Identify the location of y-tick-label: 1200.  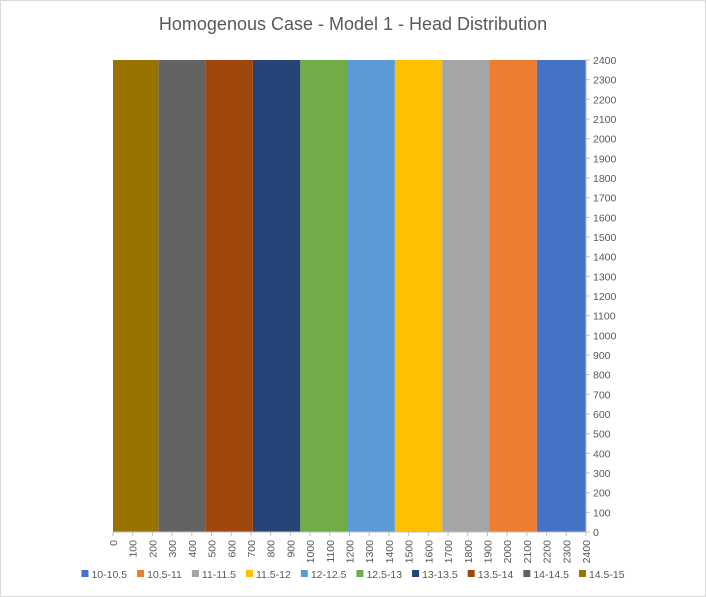
(605, 297).